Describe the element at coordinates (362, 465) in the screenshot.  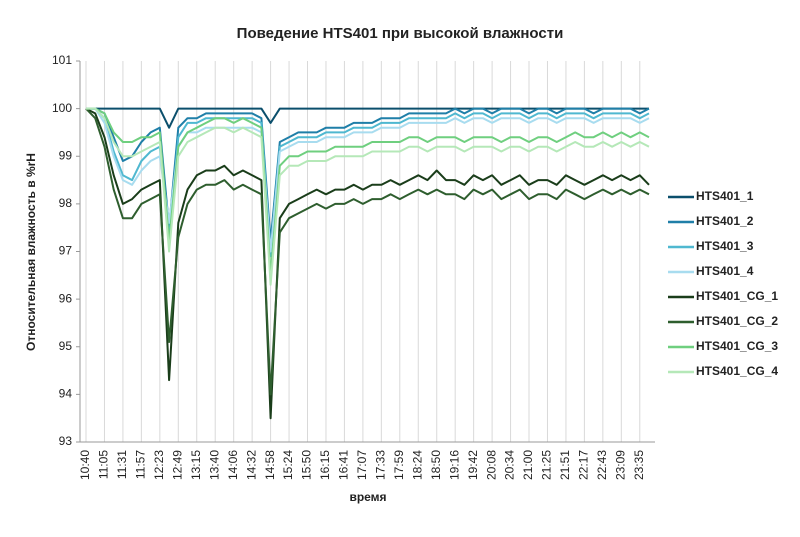
I see `x-tick-label: 17:07` at that location.